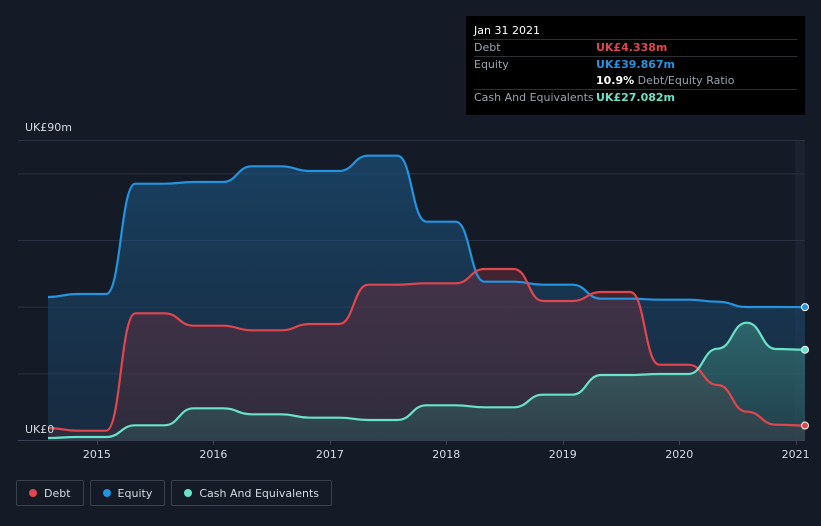 Image resolution: width=821 pixels, height=526 pixels. I want to click on x-tick-label: 2016, so click(213, 454).